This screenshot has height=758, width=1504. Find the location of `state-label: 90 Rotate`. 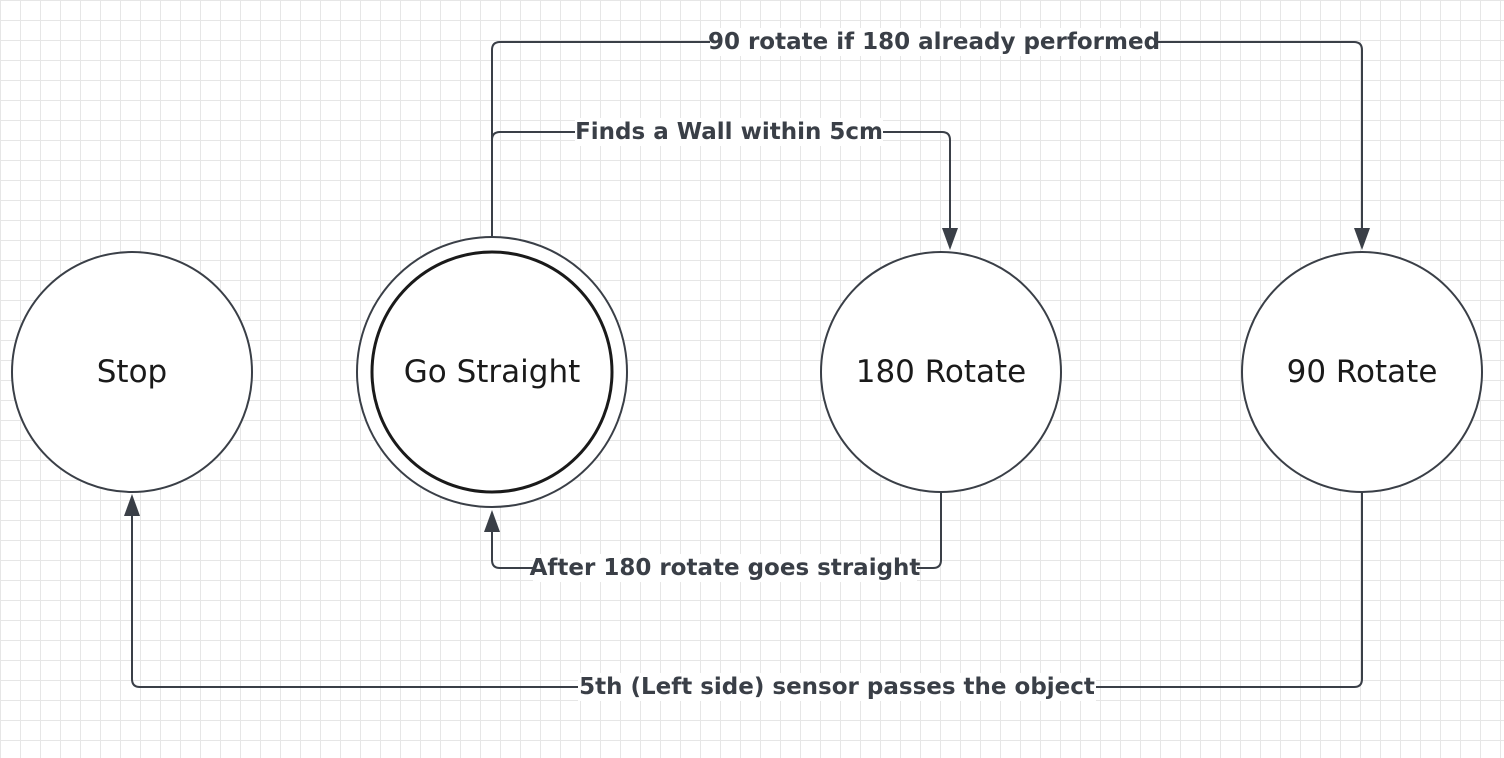

state-label: 90 Rotate is located at coordinates (1362, 372).